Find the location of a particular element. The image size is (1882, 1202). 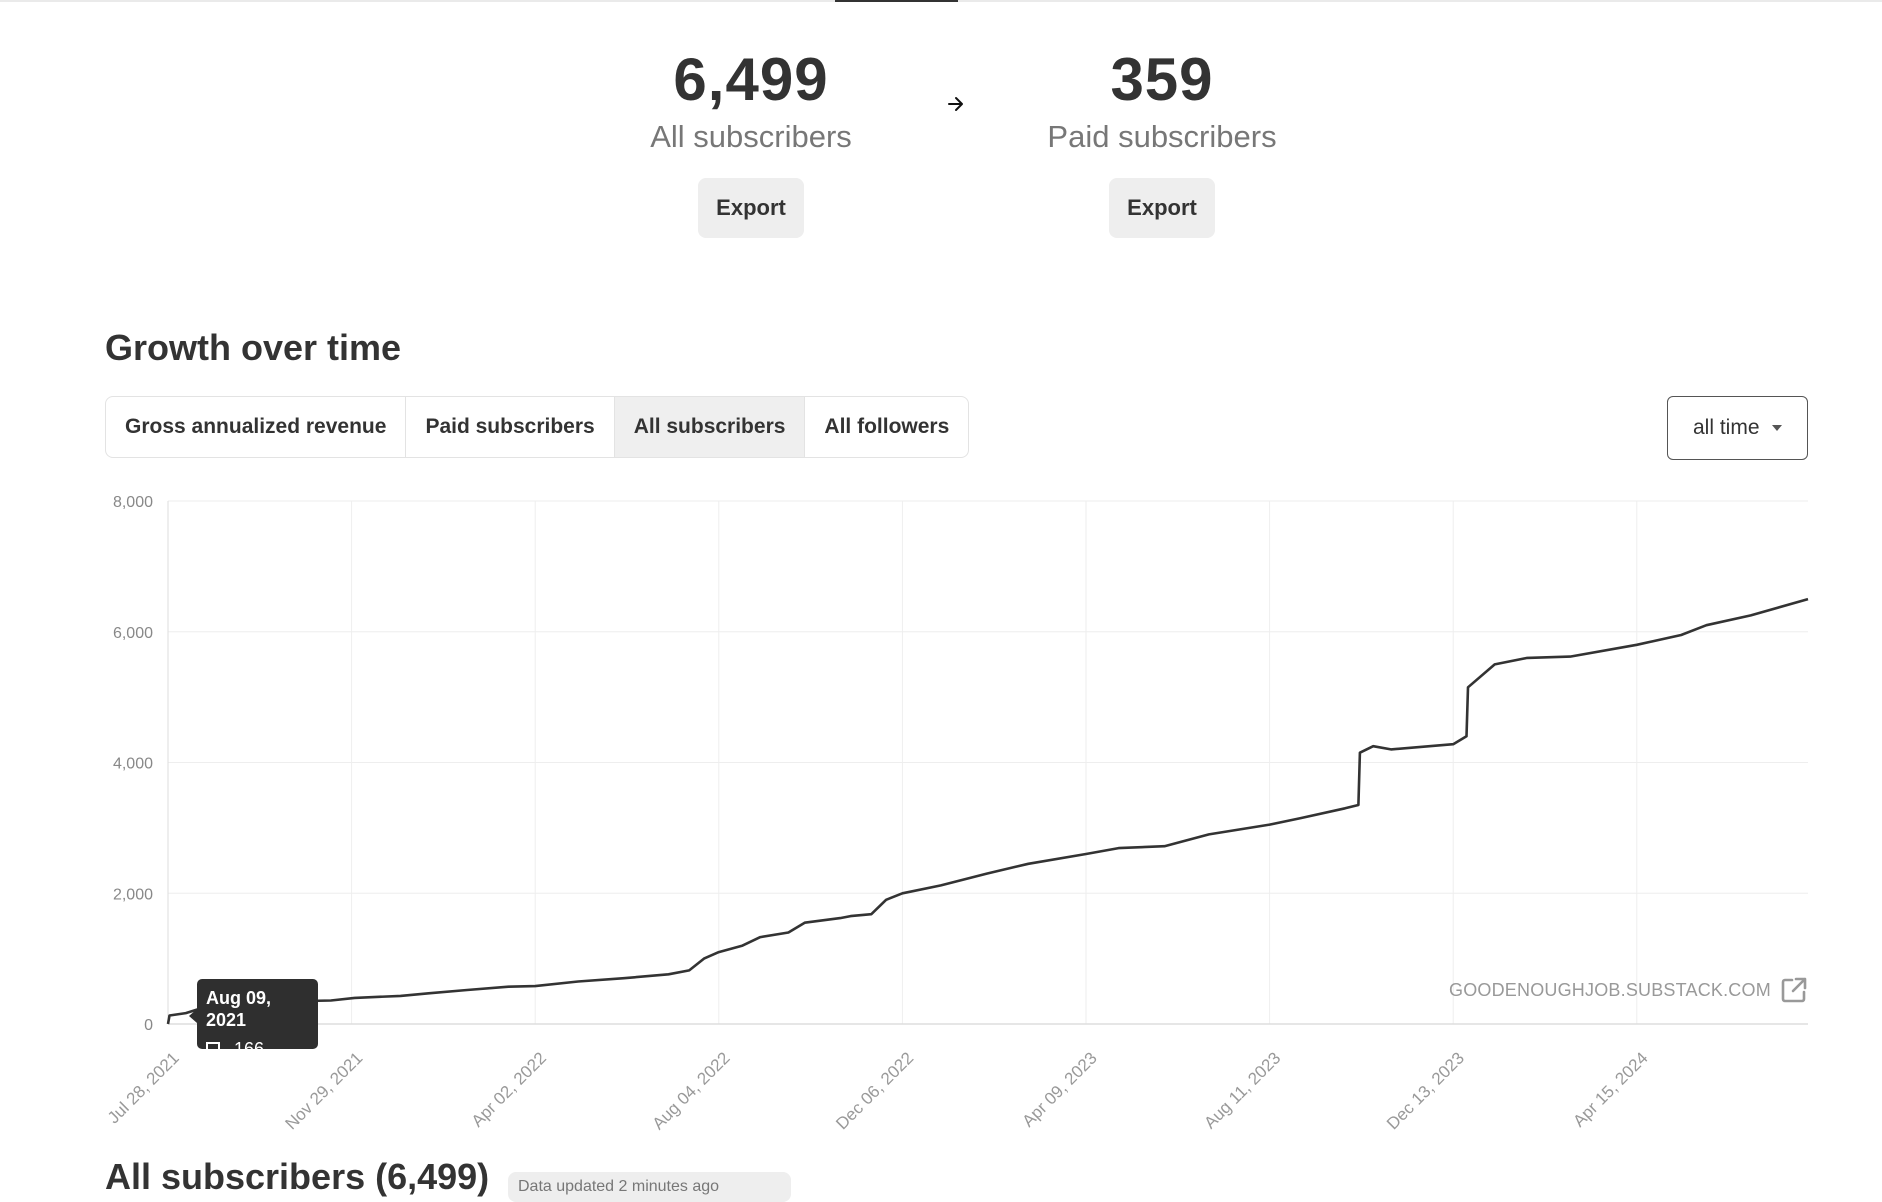

publication-link: GOODENOUGHJOB.SUBSTACK.COM is located at coordinates (1629, 990).